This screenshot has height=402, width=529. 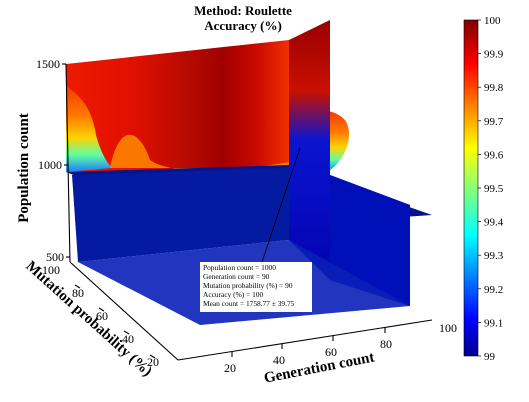 I want to click on colorbar-tick-label: 99, so click(x=490, y=357).